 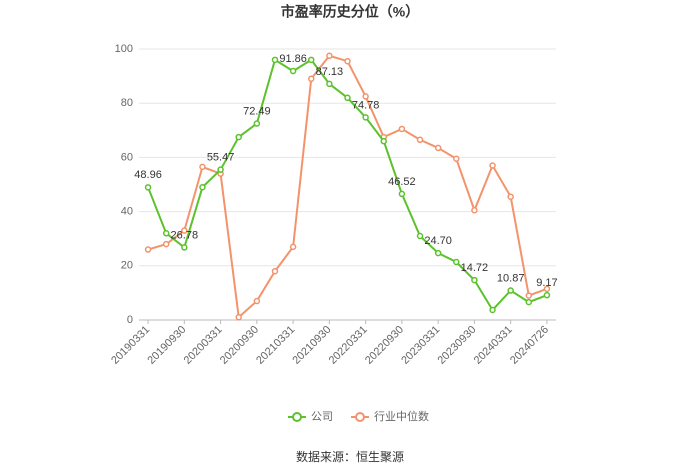 I want to click on y-tick-label: 100, so click(x=124, y=49).